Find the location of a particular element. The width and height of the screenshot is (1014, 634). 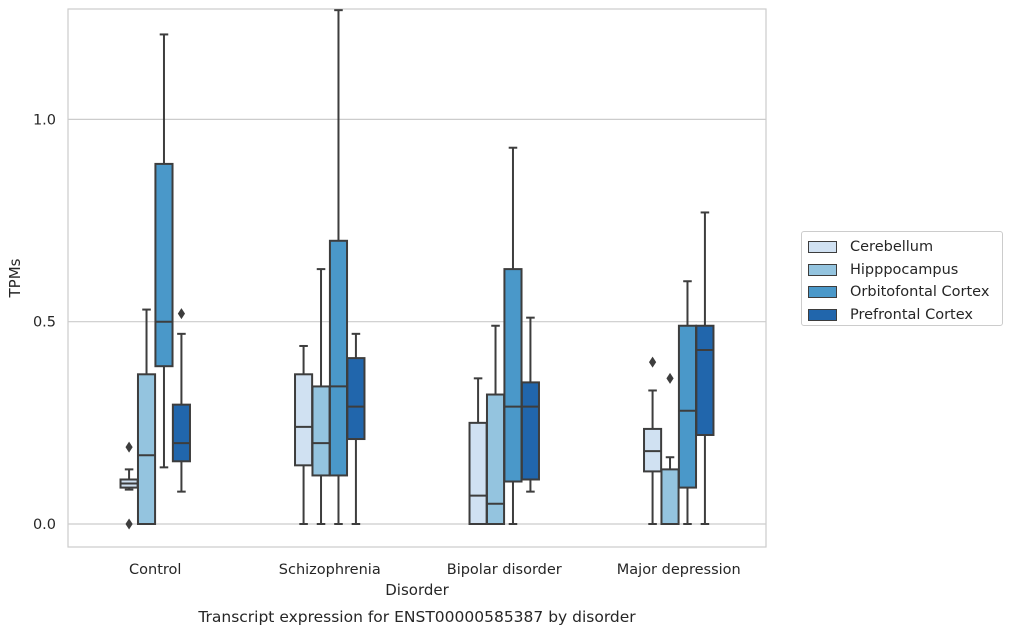

box-major-depression-prefrontal-cortex is located at coordinates (705, 368).